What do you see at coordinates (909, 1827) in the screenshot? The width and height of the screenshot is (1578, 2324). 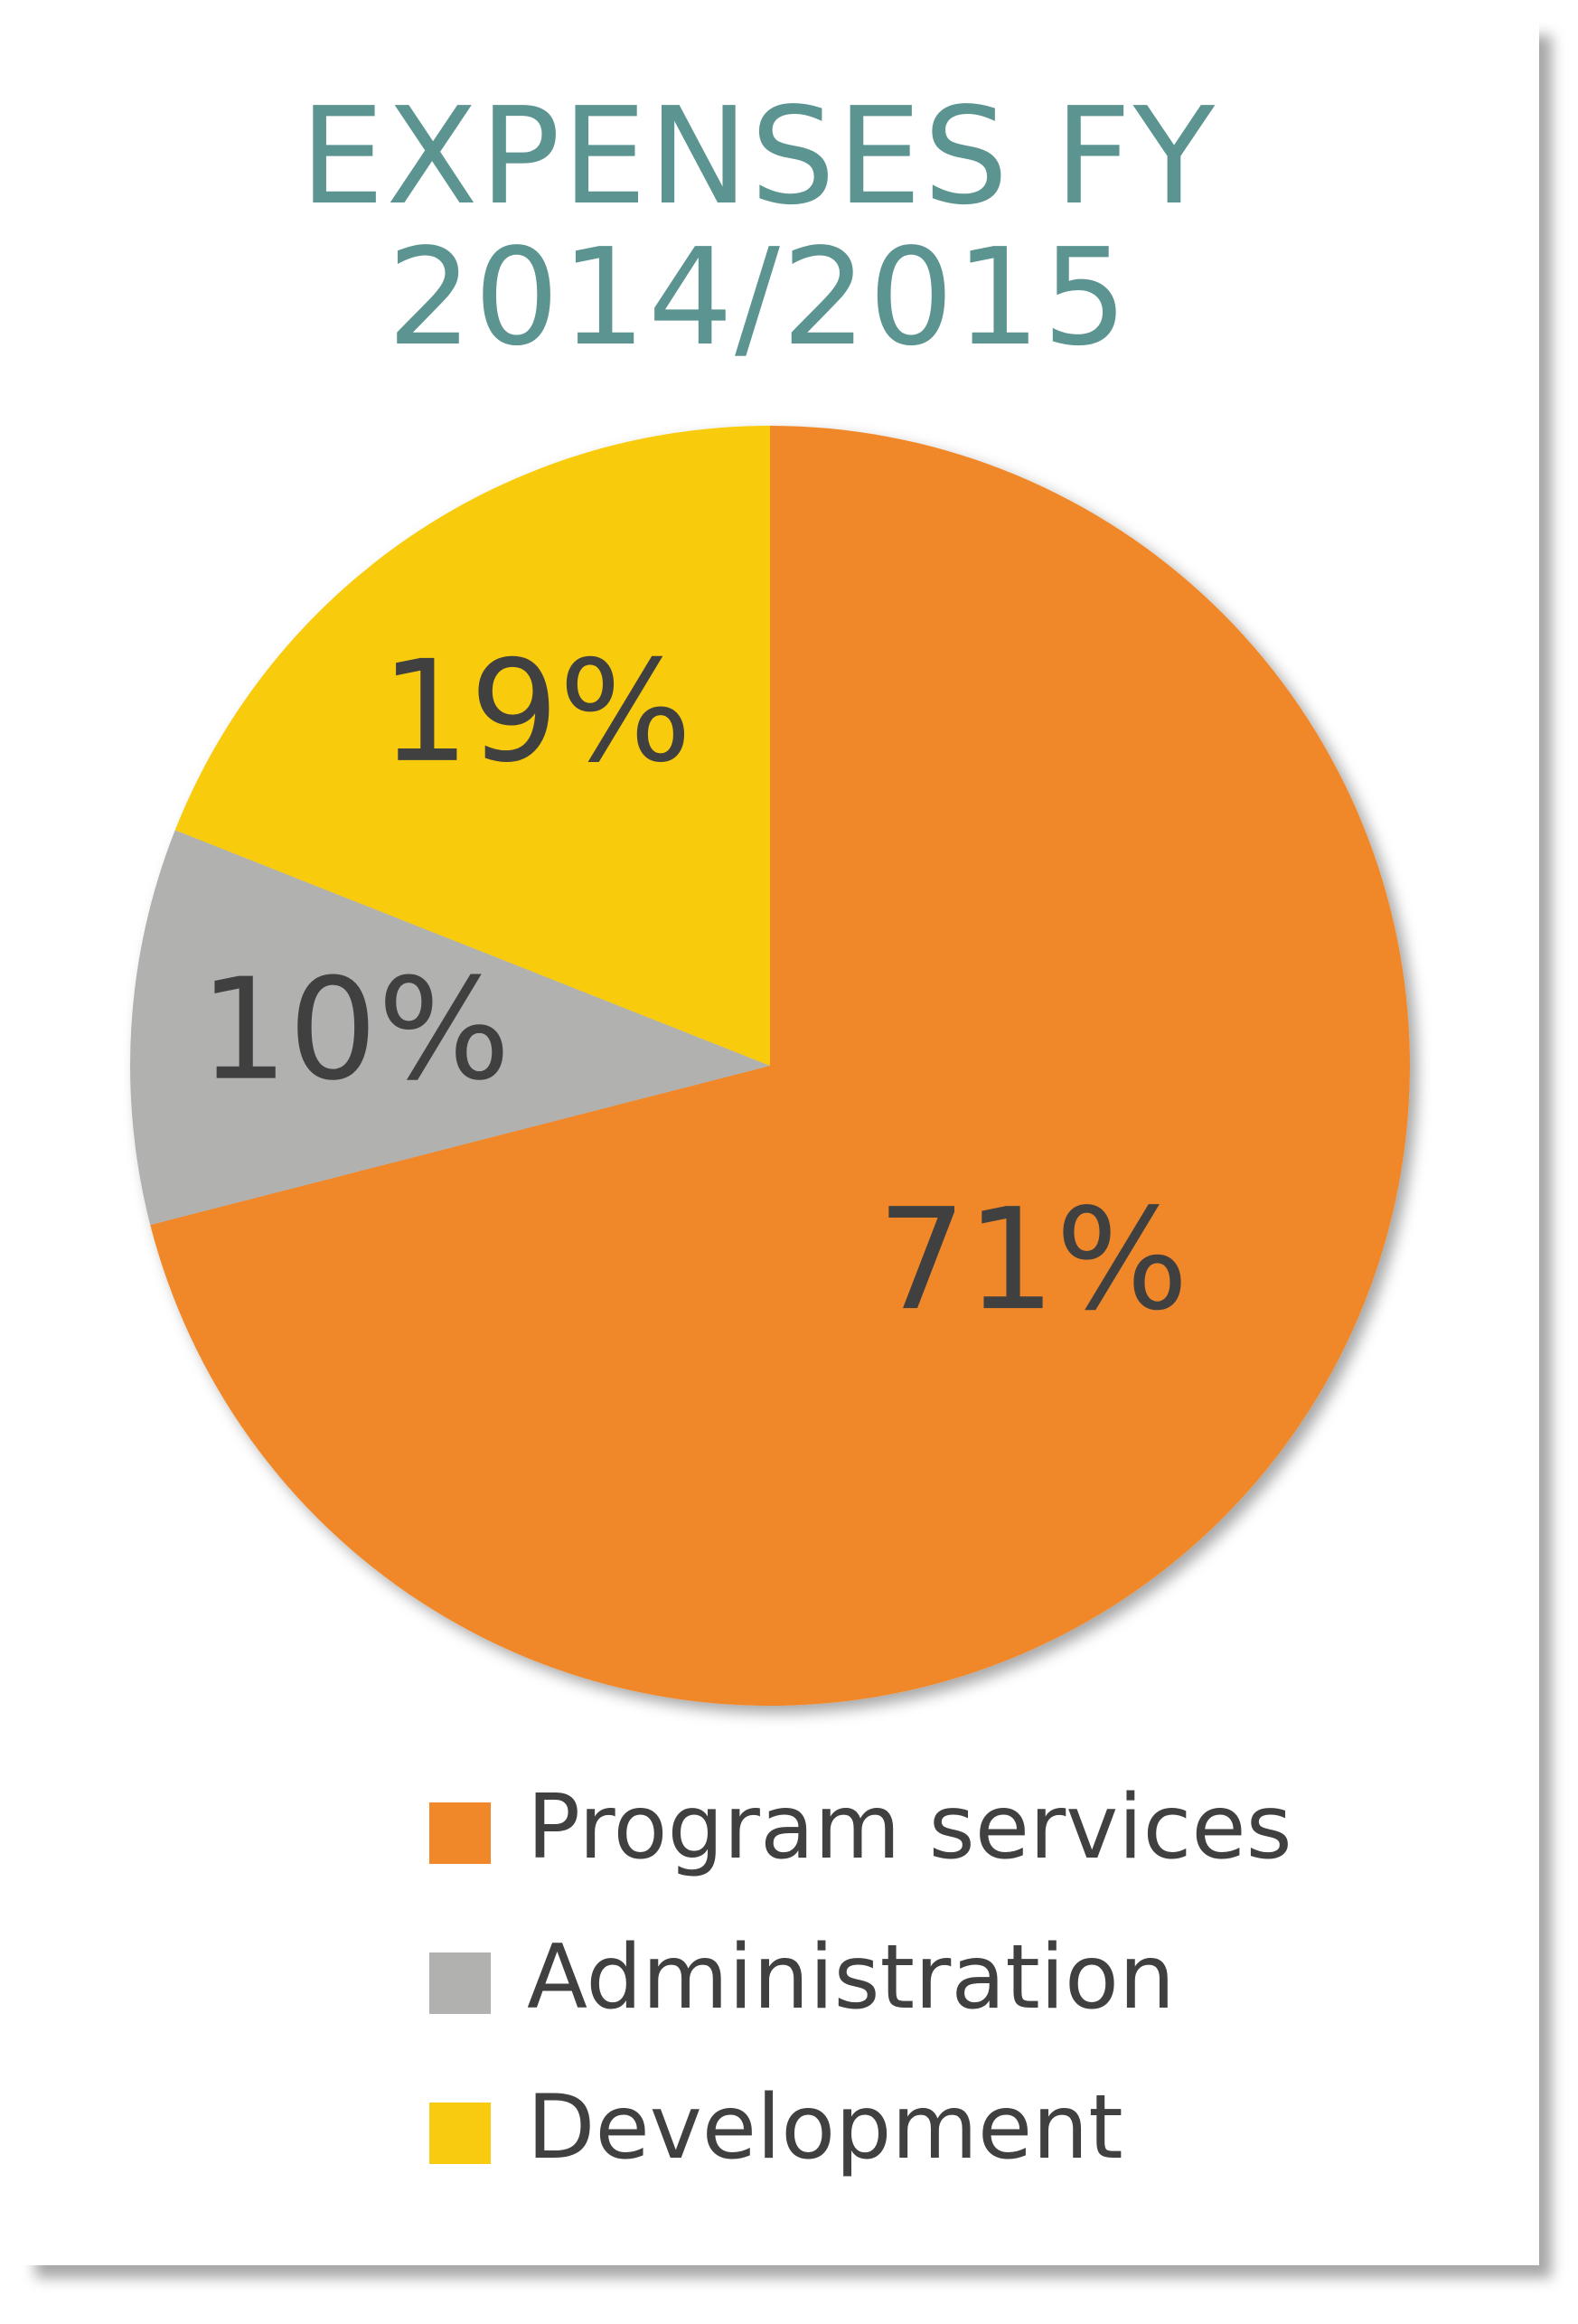 I see `legend-label: Program services` at bounding box center [909, 1827].